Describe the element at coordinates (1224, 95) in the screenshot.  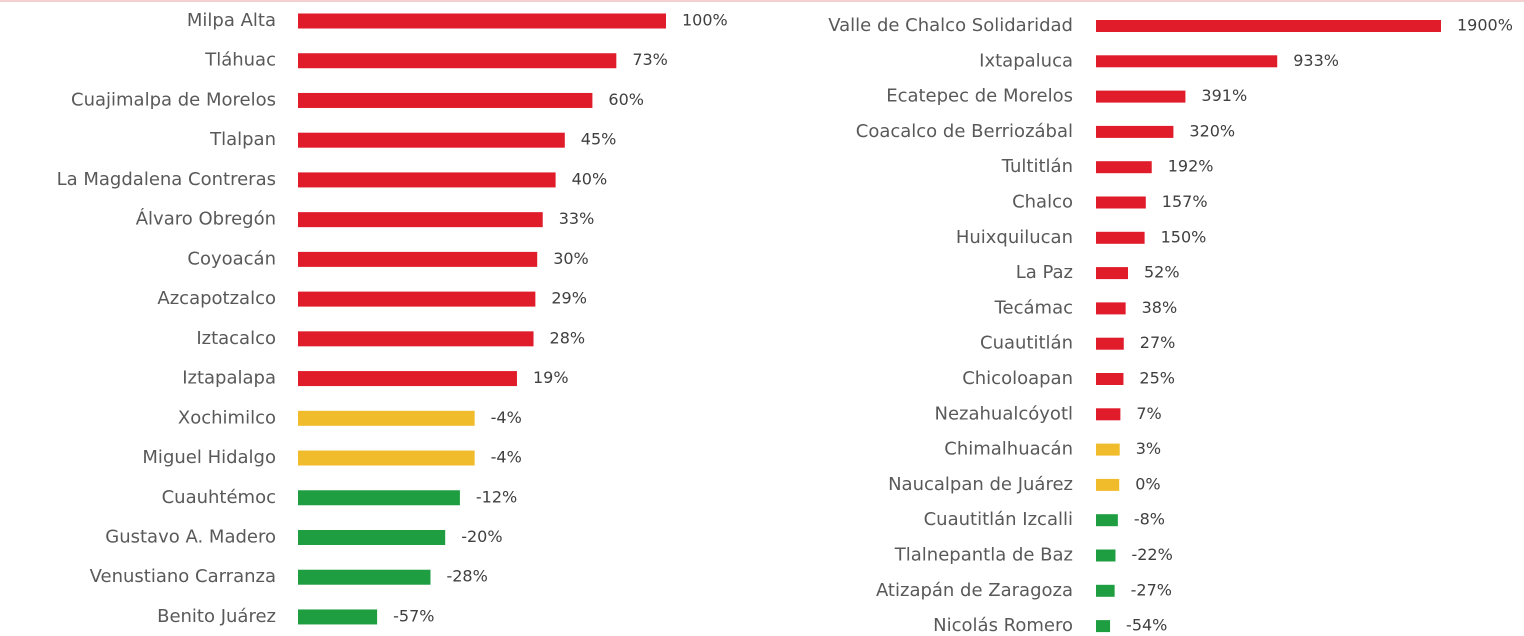
I see `value-label: 391%` at that location.